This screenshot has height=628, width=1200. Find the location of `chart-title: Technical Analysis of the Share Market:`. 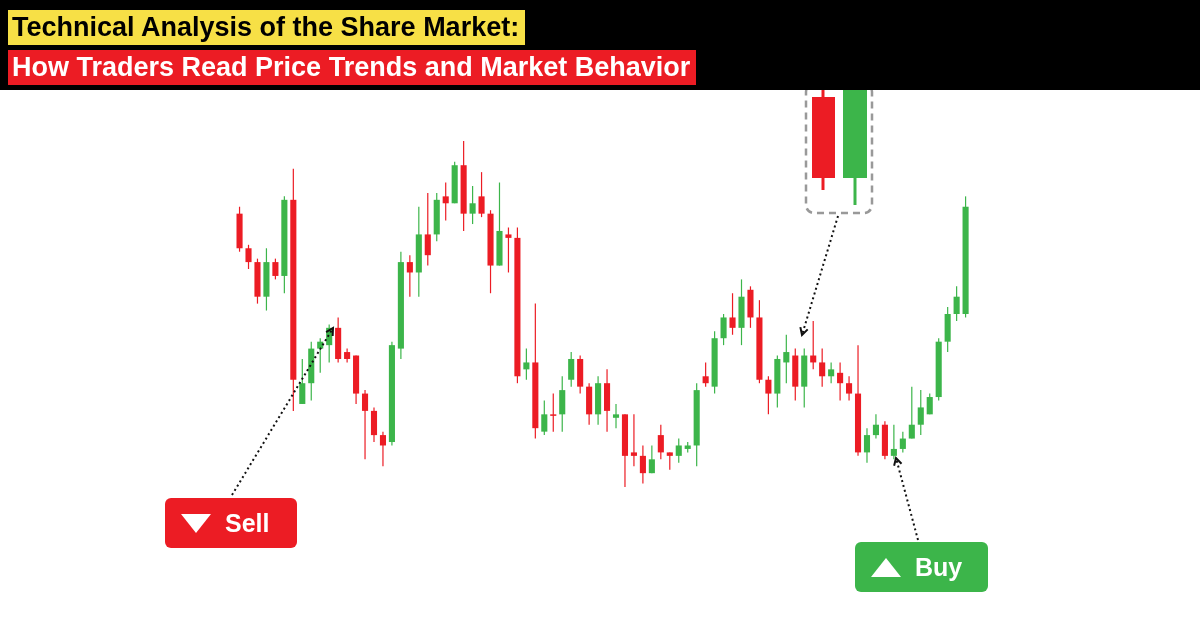

chart-title: Technical Analysis of the Share Market: is located at coordinates (267, 27).